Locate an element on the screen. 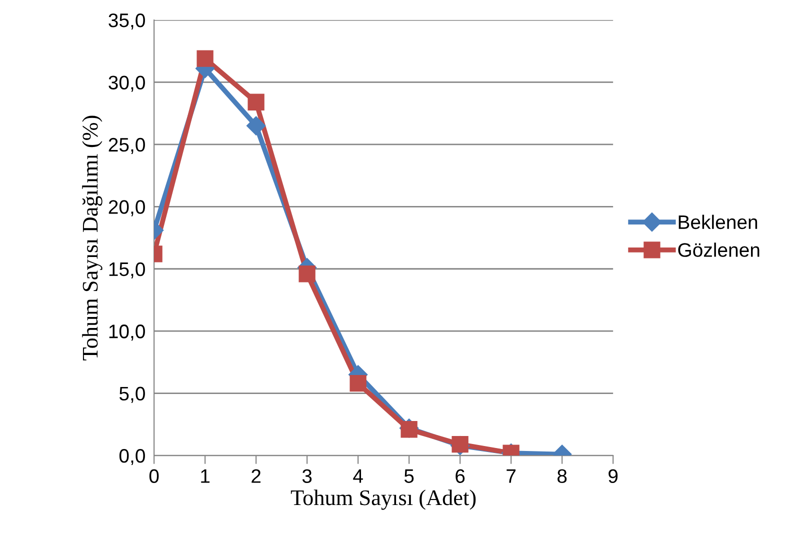 The width and height of the screenshot is (786, 541). x-tick-label: 4 is located at coordinates (358, 476).